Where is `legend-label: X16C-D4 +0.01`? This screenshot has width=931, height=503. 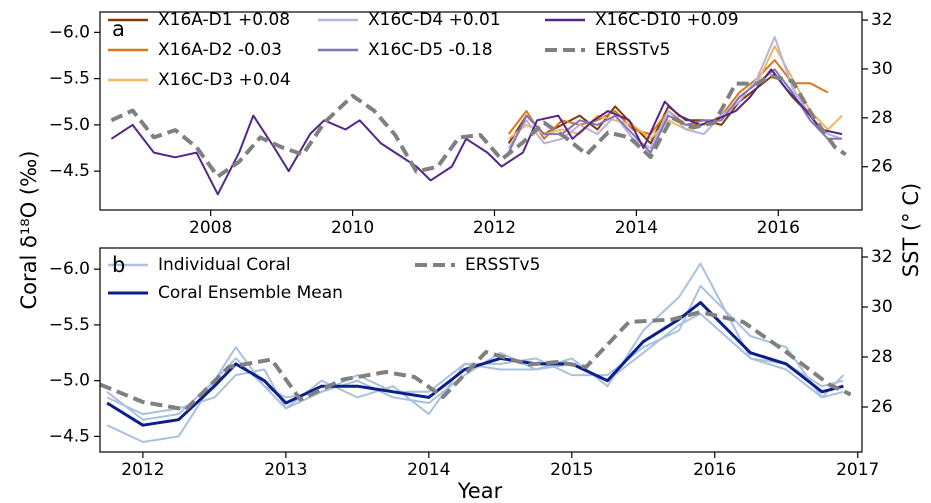 legend-label: X16C-D4 +0.01 is located at coordinates (434, 20).